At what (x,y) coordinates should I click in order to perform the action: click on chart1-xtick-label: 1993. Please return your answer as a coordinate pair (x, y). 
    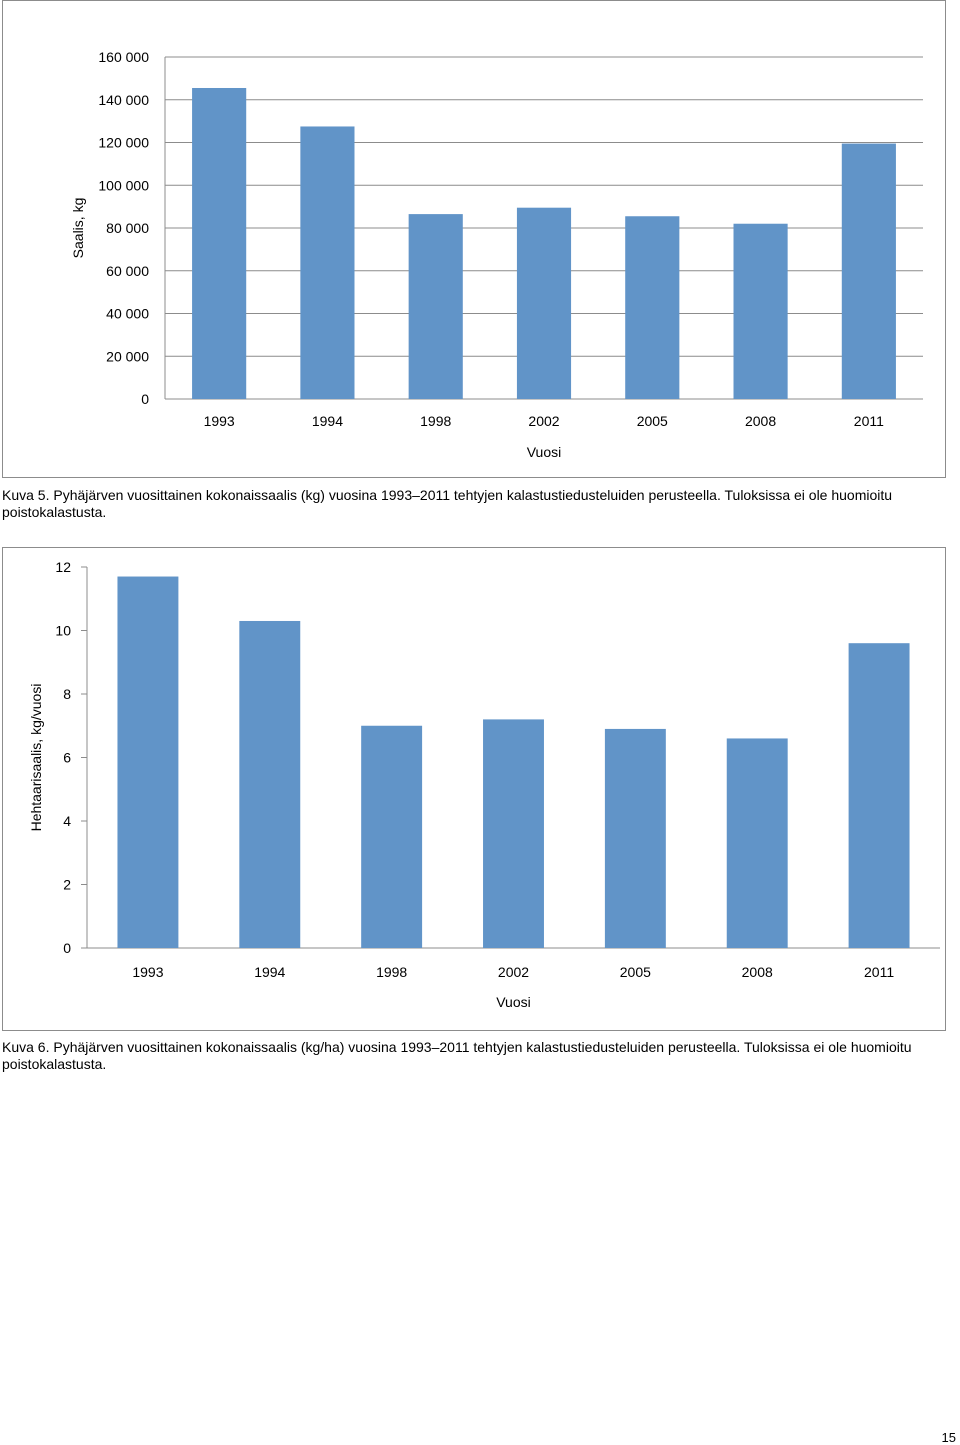
    Looking at the image, I should click on (219, 421).